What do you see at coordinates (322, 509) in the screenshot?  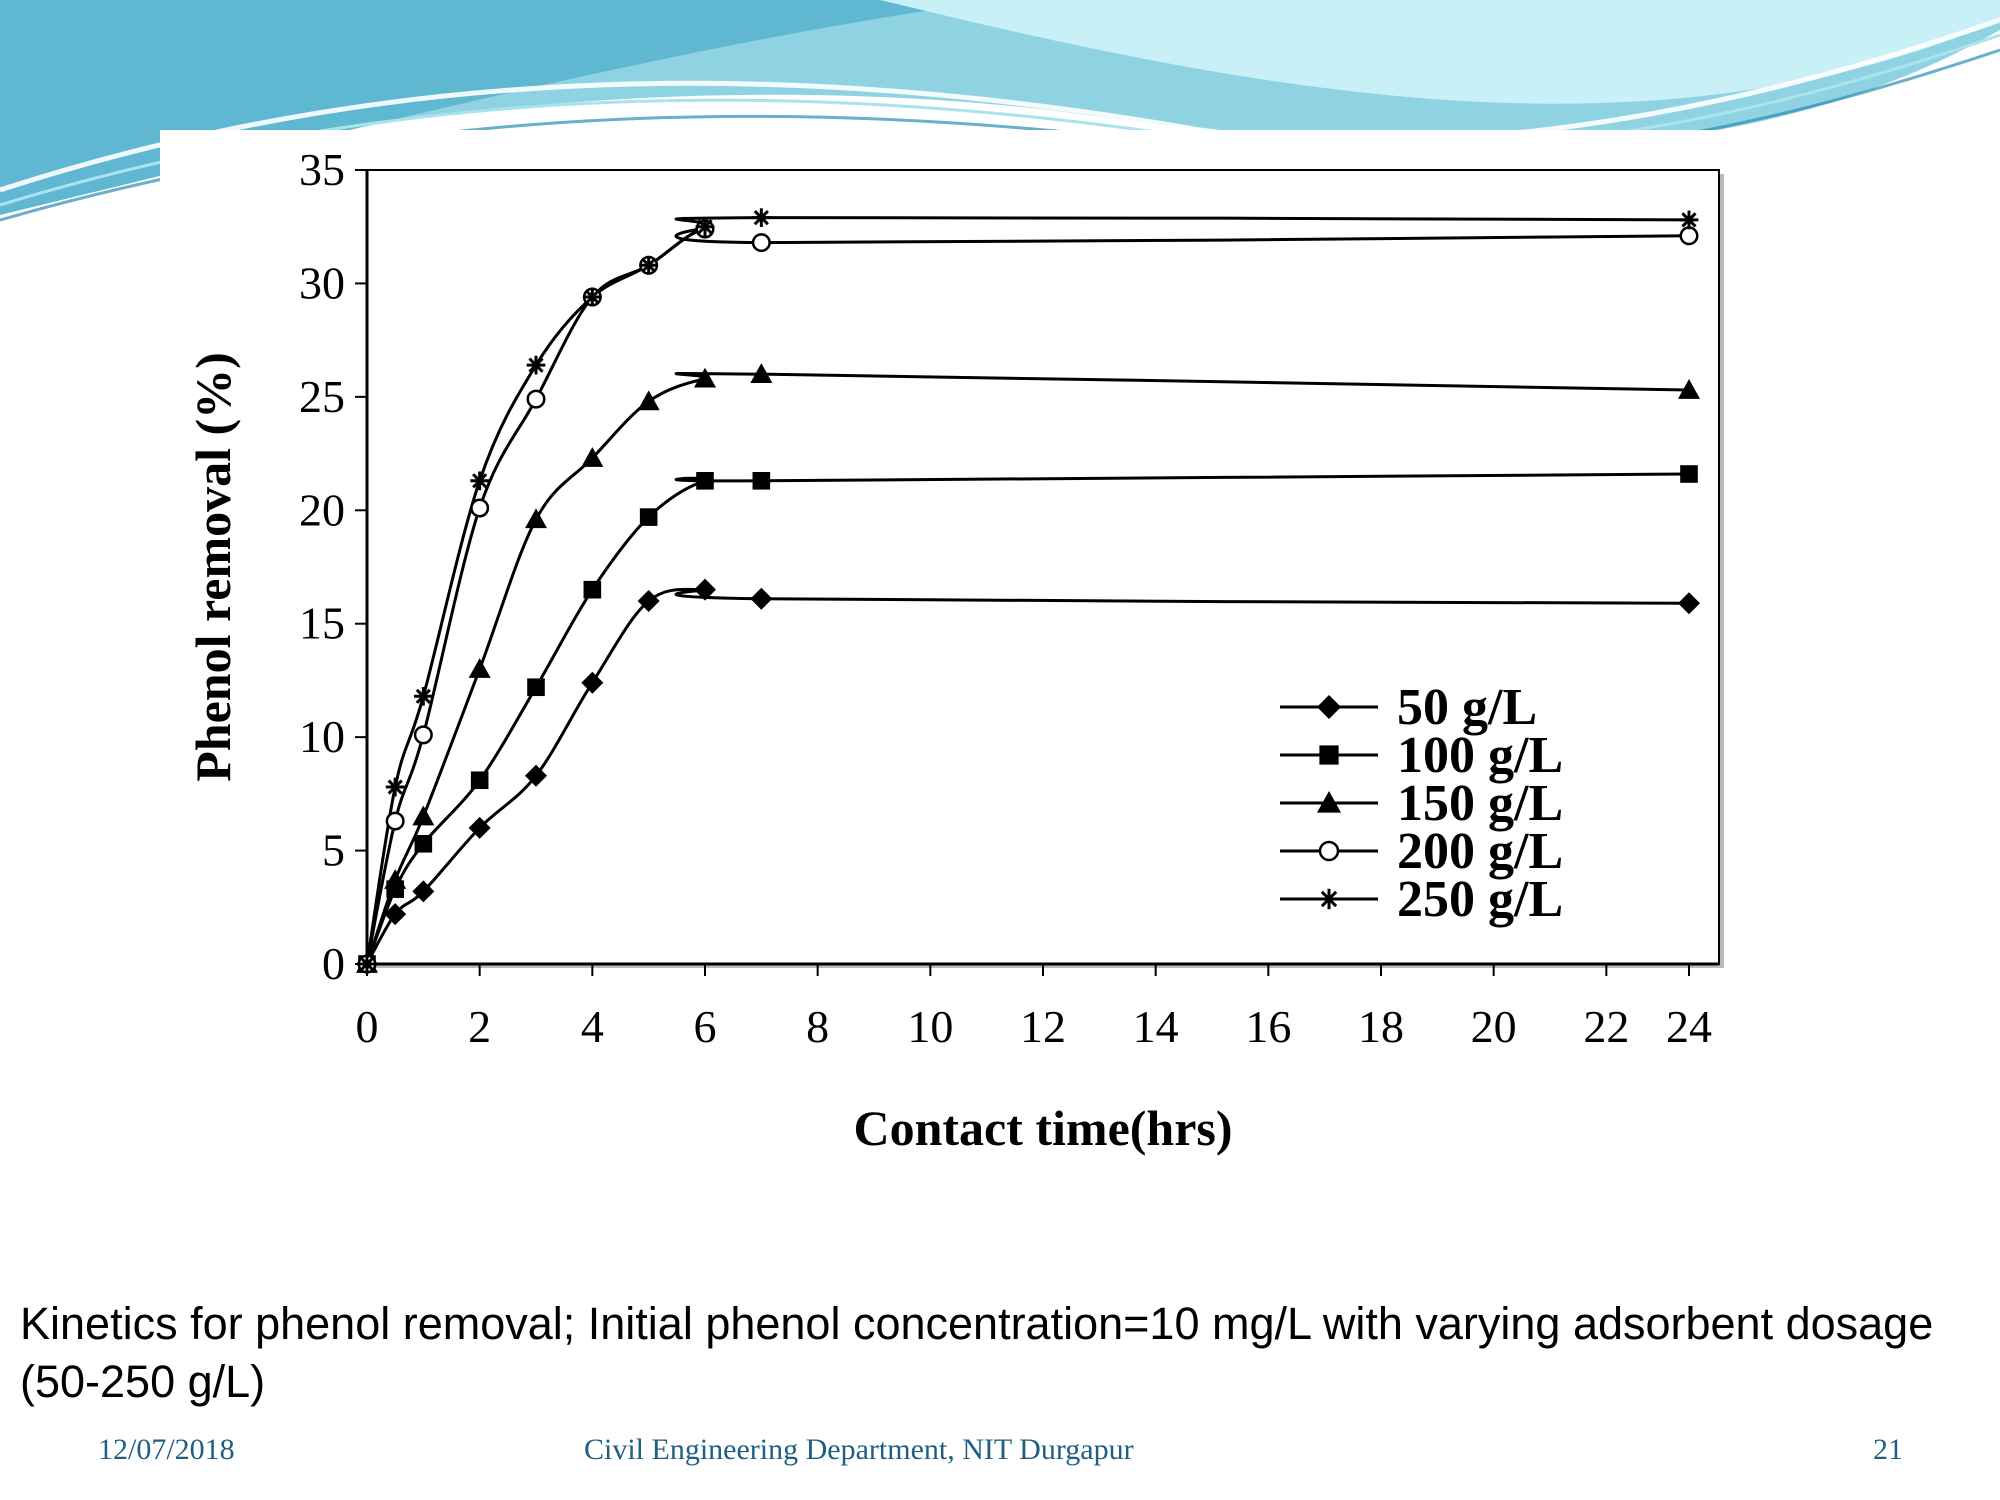 I see `y-tick-label: 20` at bounding box center [322, 509].